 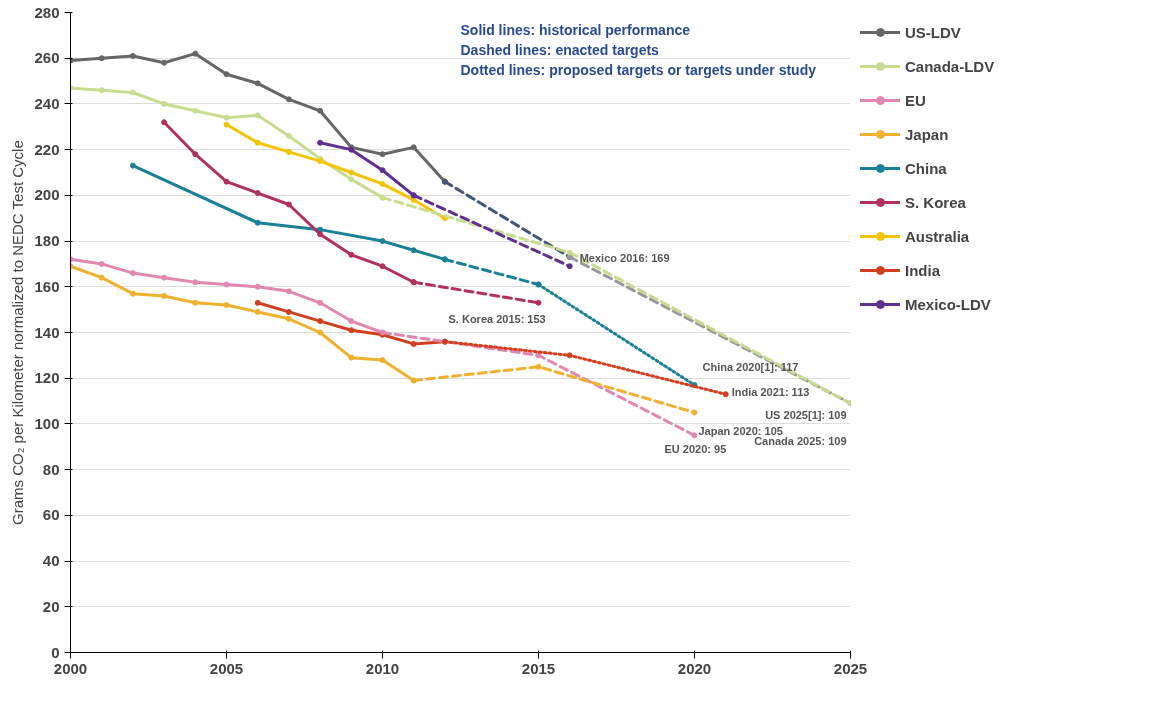 I want to click on annotation: India 2021: 113, so click(x=770, y=392).